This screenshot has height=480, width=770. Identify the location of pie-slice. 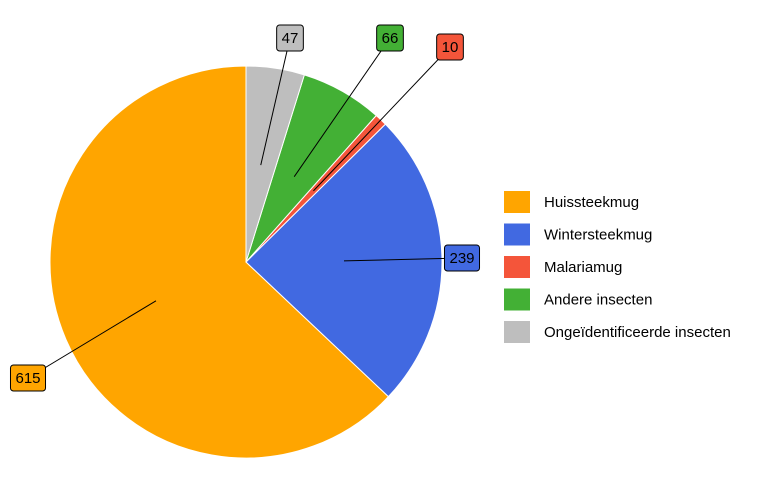
(275, 164).